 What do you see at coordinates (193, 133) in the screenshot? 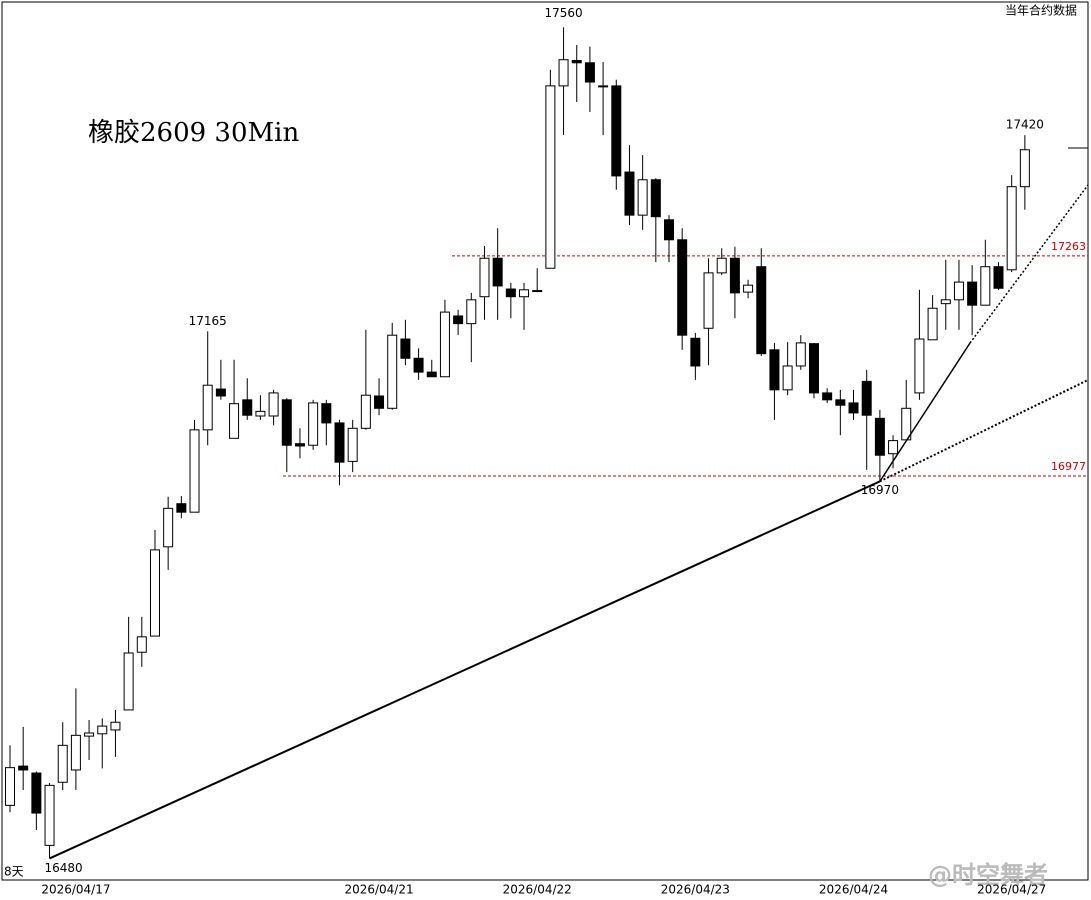
I see `chart-title: 橡胶2609 30Min` at bounding box center [193, 133].